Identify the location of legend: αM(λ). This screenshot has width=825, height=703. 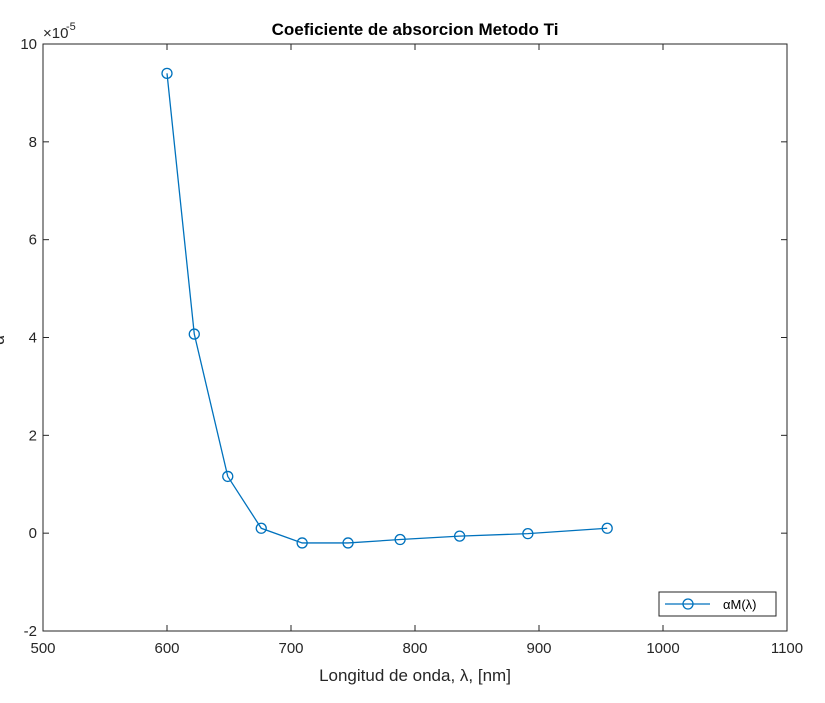
(717, 604).